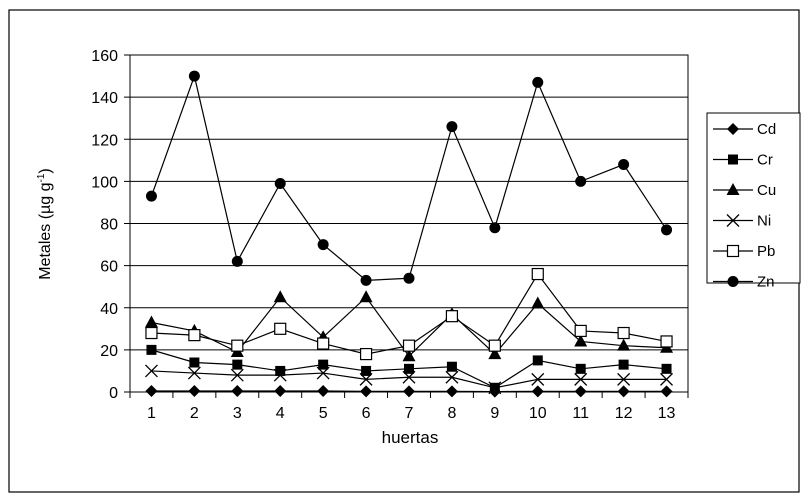 The image size is (810, 501). I want to click on x-tick-label: 12, so click(624, 413).